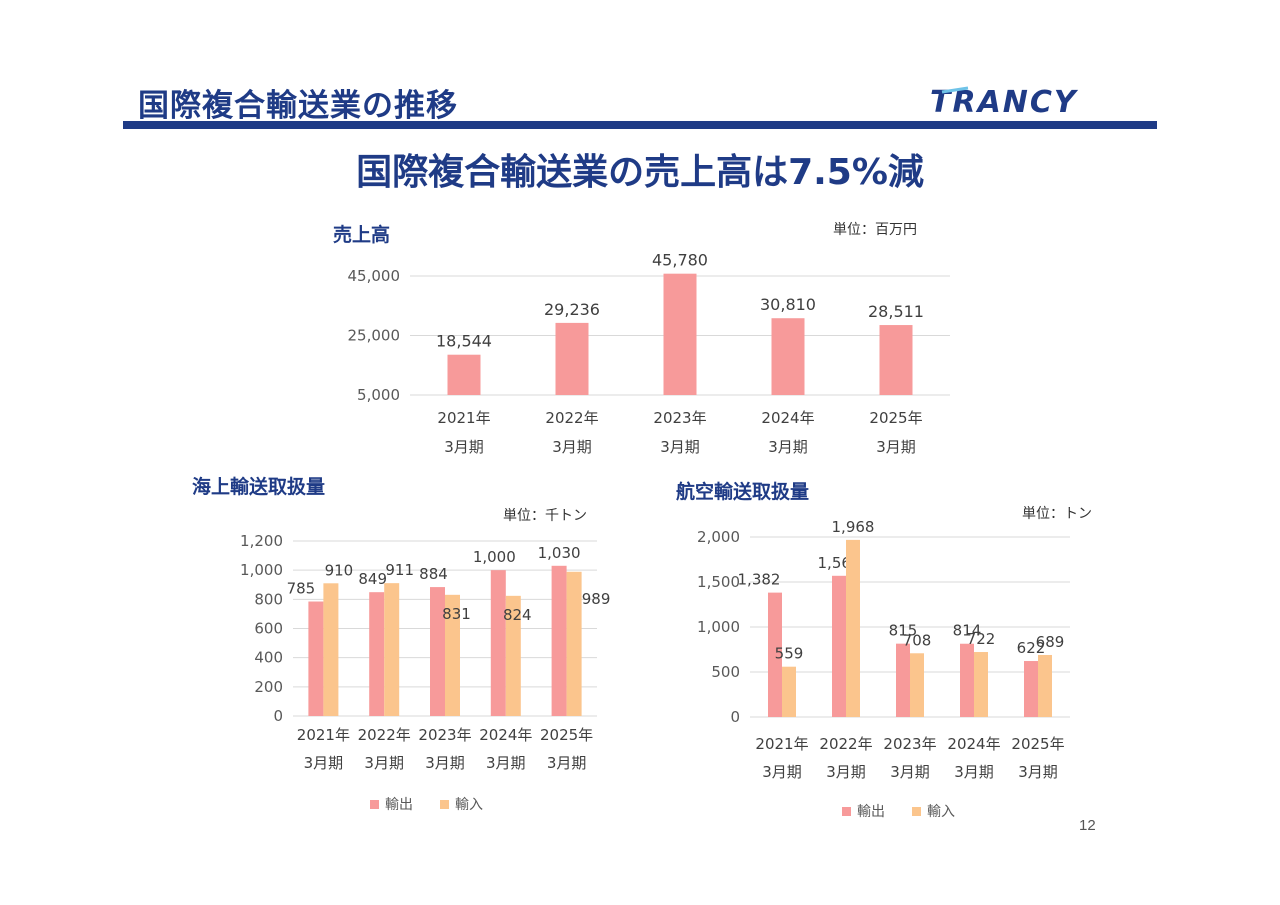 The width and height of the screenshot is (1280, 905). I want to click on data-label: 722, so click(981, 639).